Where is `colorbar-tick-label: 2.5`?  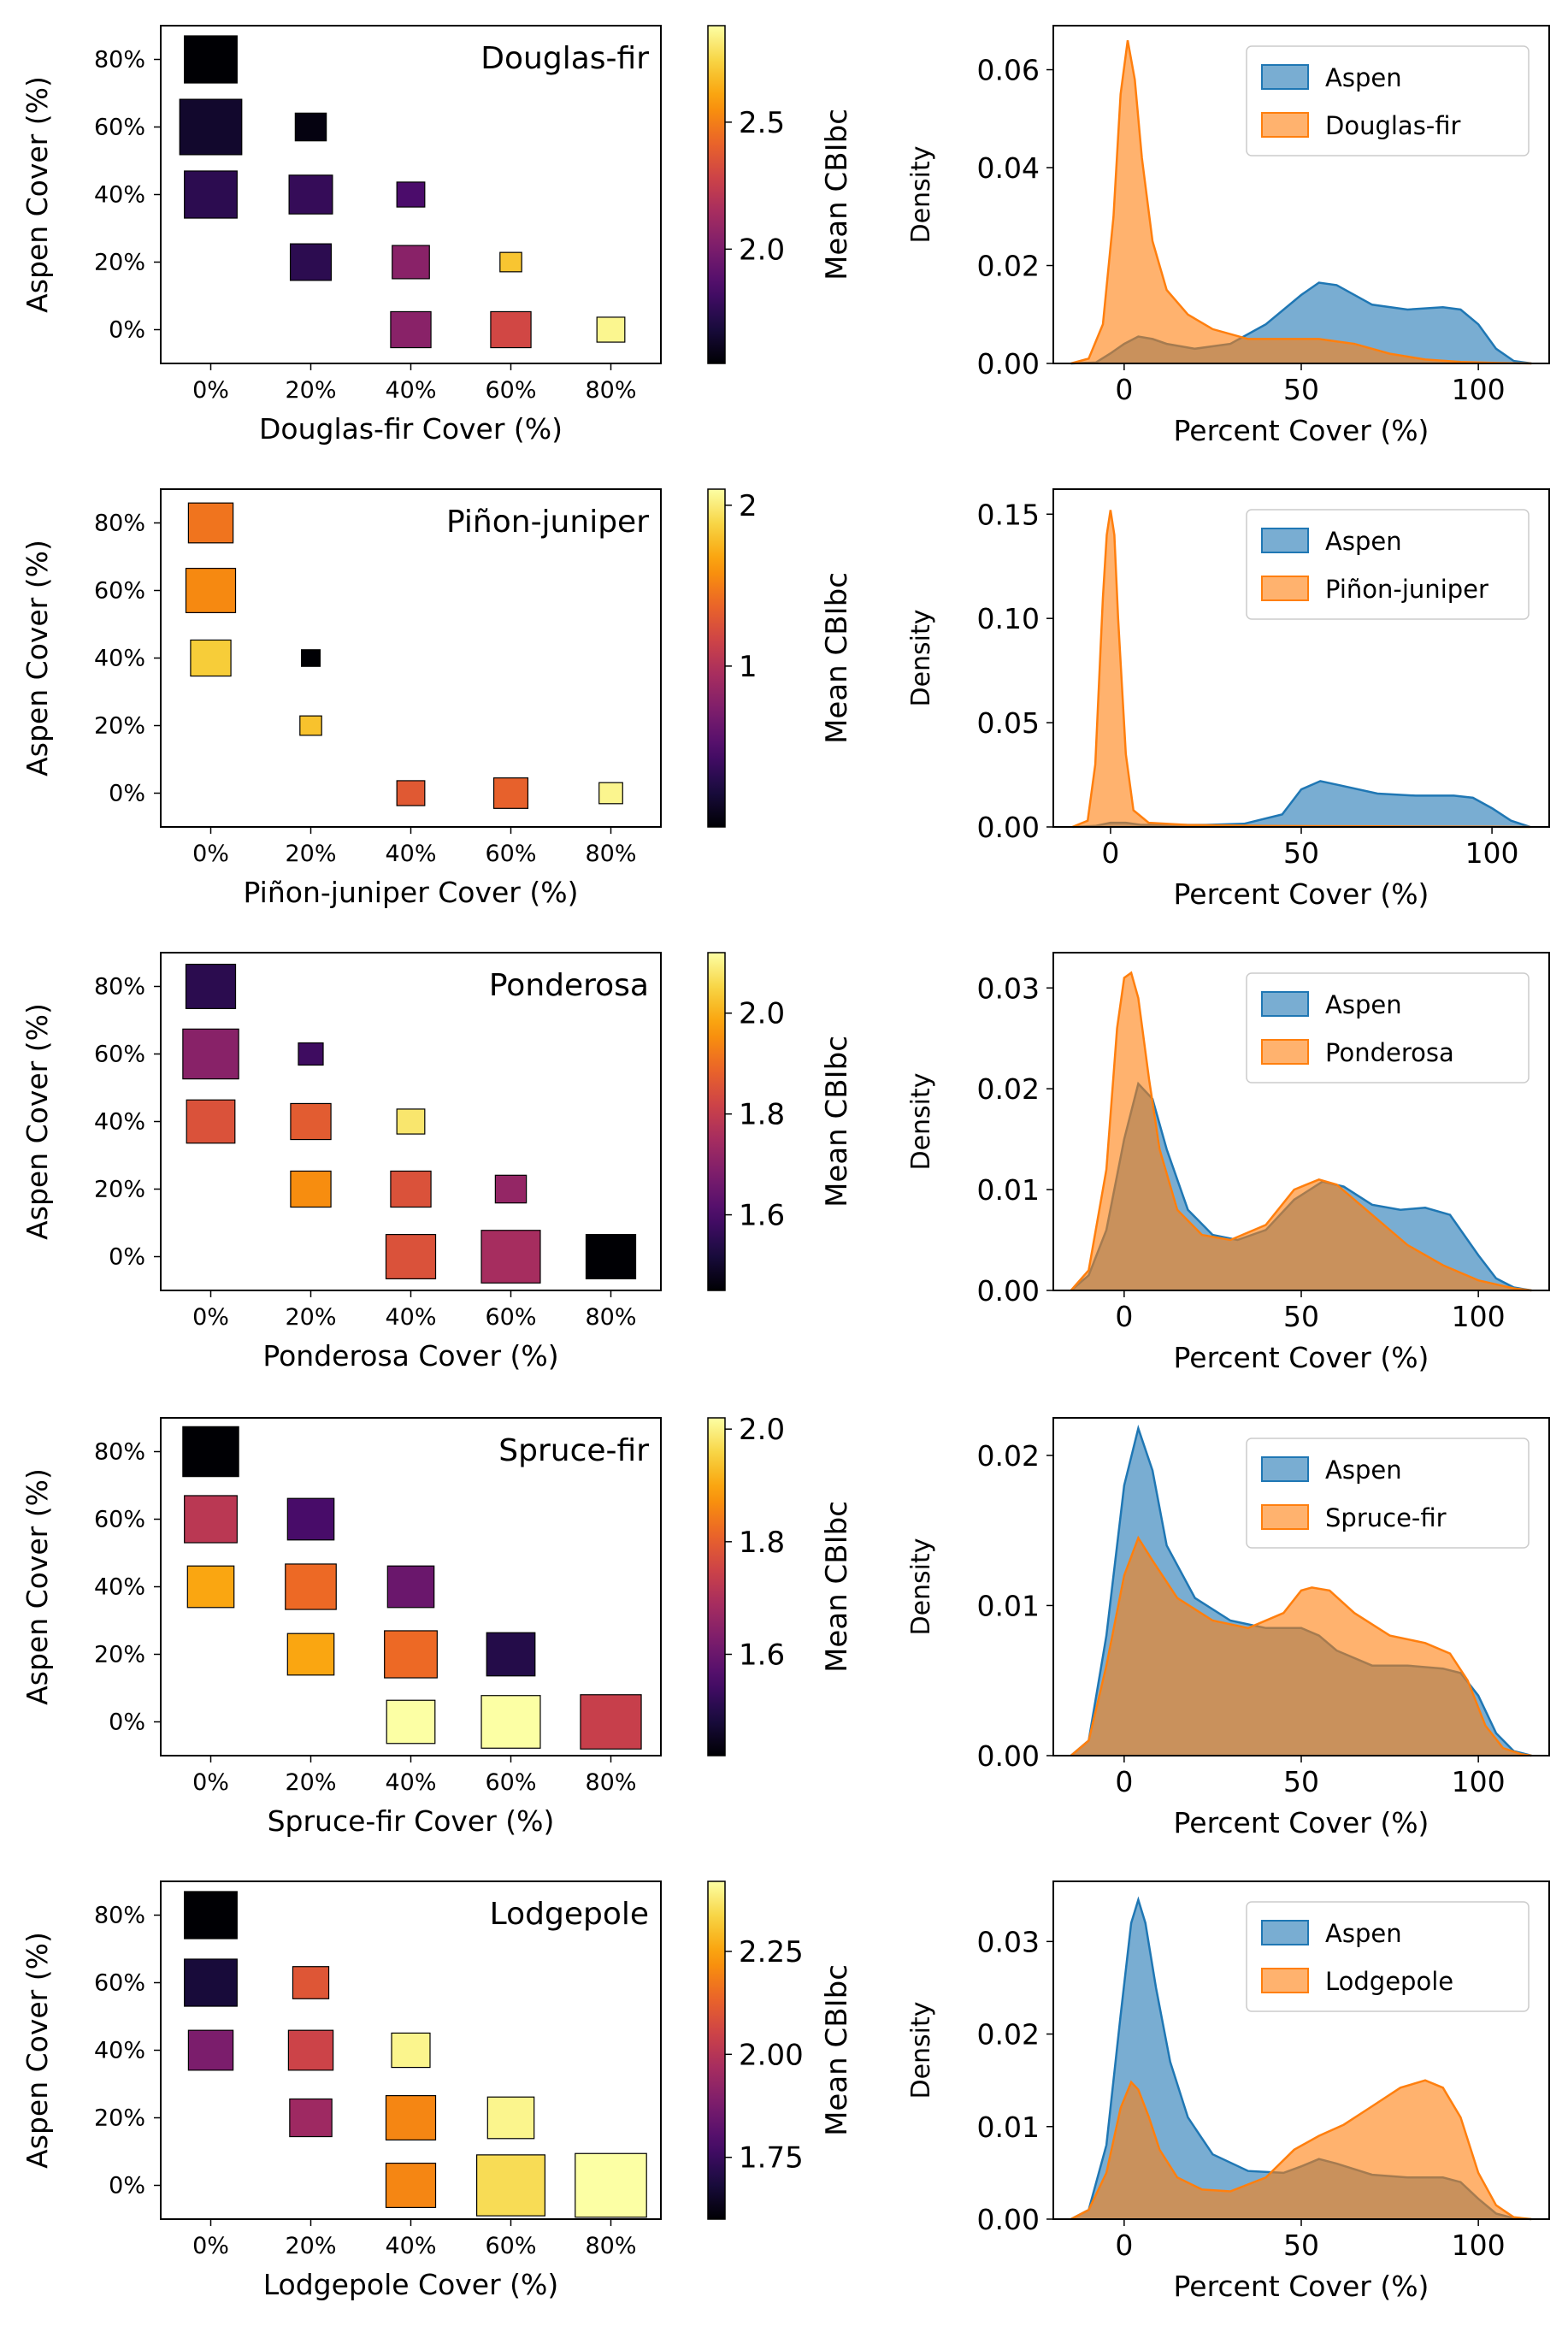
colorbar-tick-label: 2.5 is located at coordinates (762, 123).